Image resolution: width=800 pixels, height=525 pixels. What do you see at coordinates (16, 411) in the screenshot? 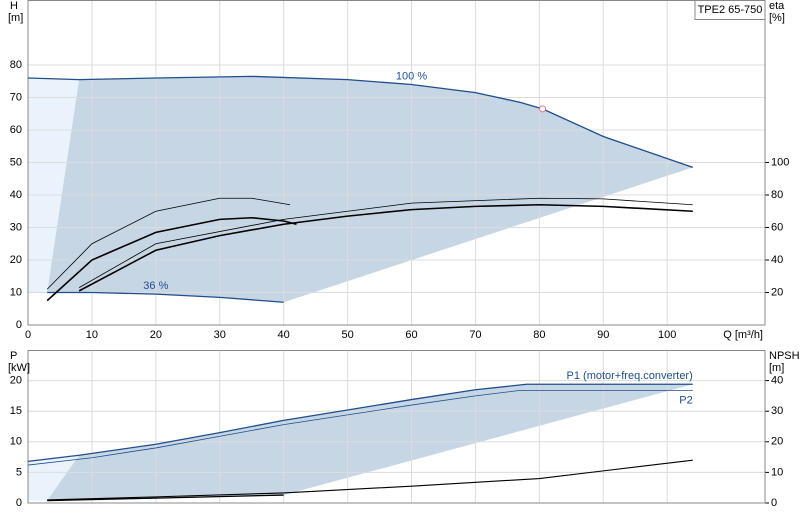
I see `y-tick-label: 15` at bounding box center [16, 411].